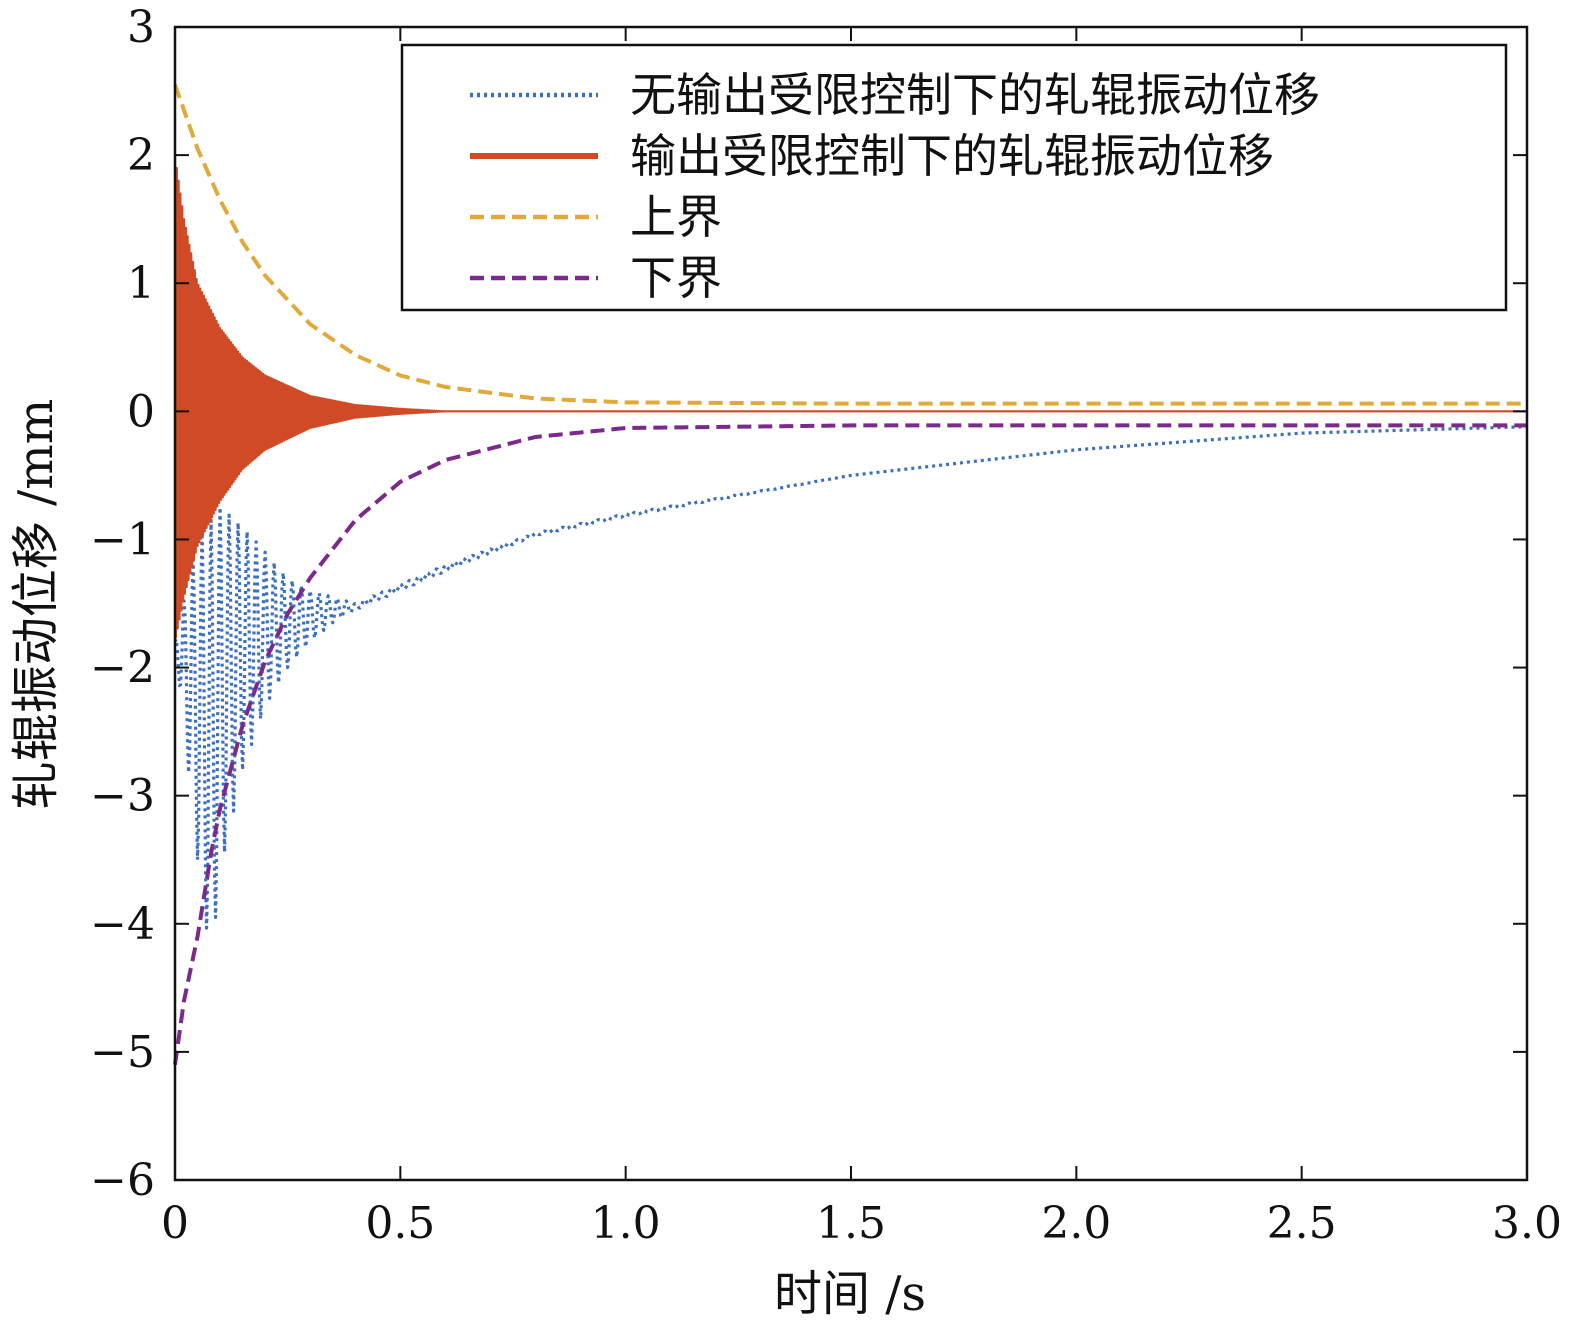 The image size is (1575, 1329). Describe the element at coordinates (122, 1180) in the screenshot. I see `y-tick-label: −6` at that location.